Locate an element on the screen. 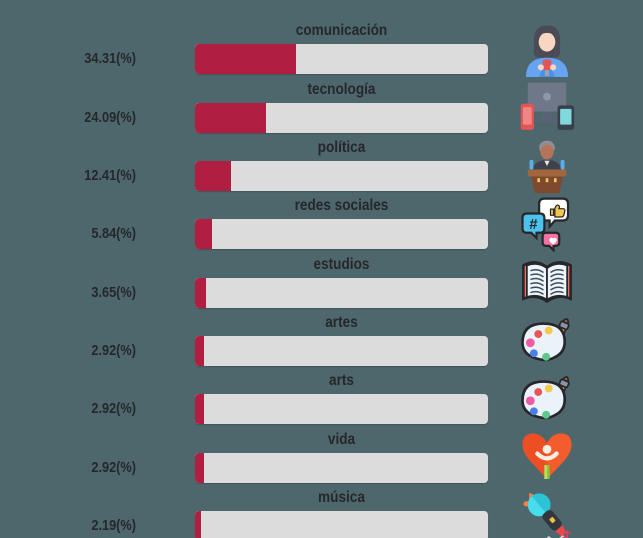  chart-row: 2.19(%) música is located at coordinates (321, 514).